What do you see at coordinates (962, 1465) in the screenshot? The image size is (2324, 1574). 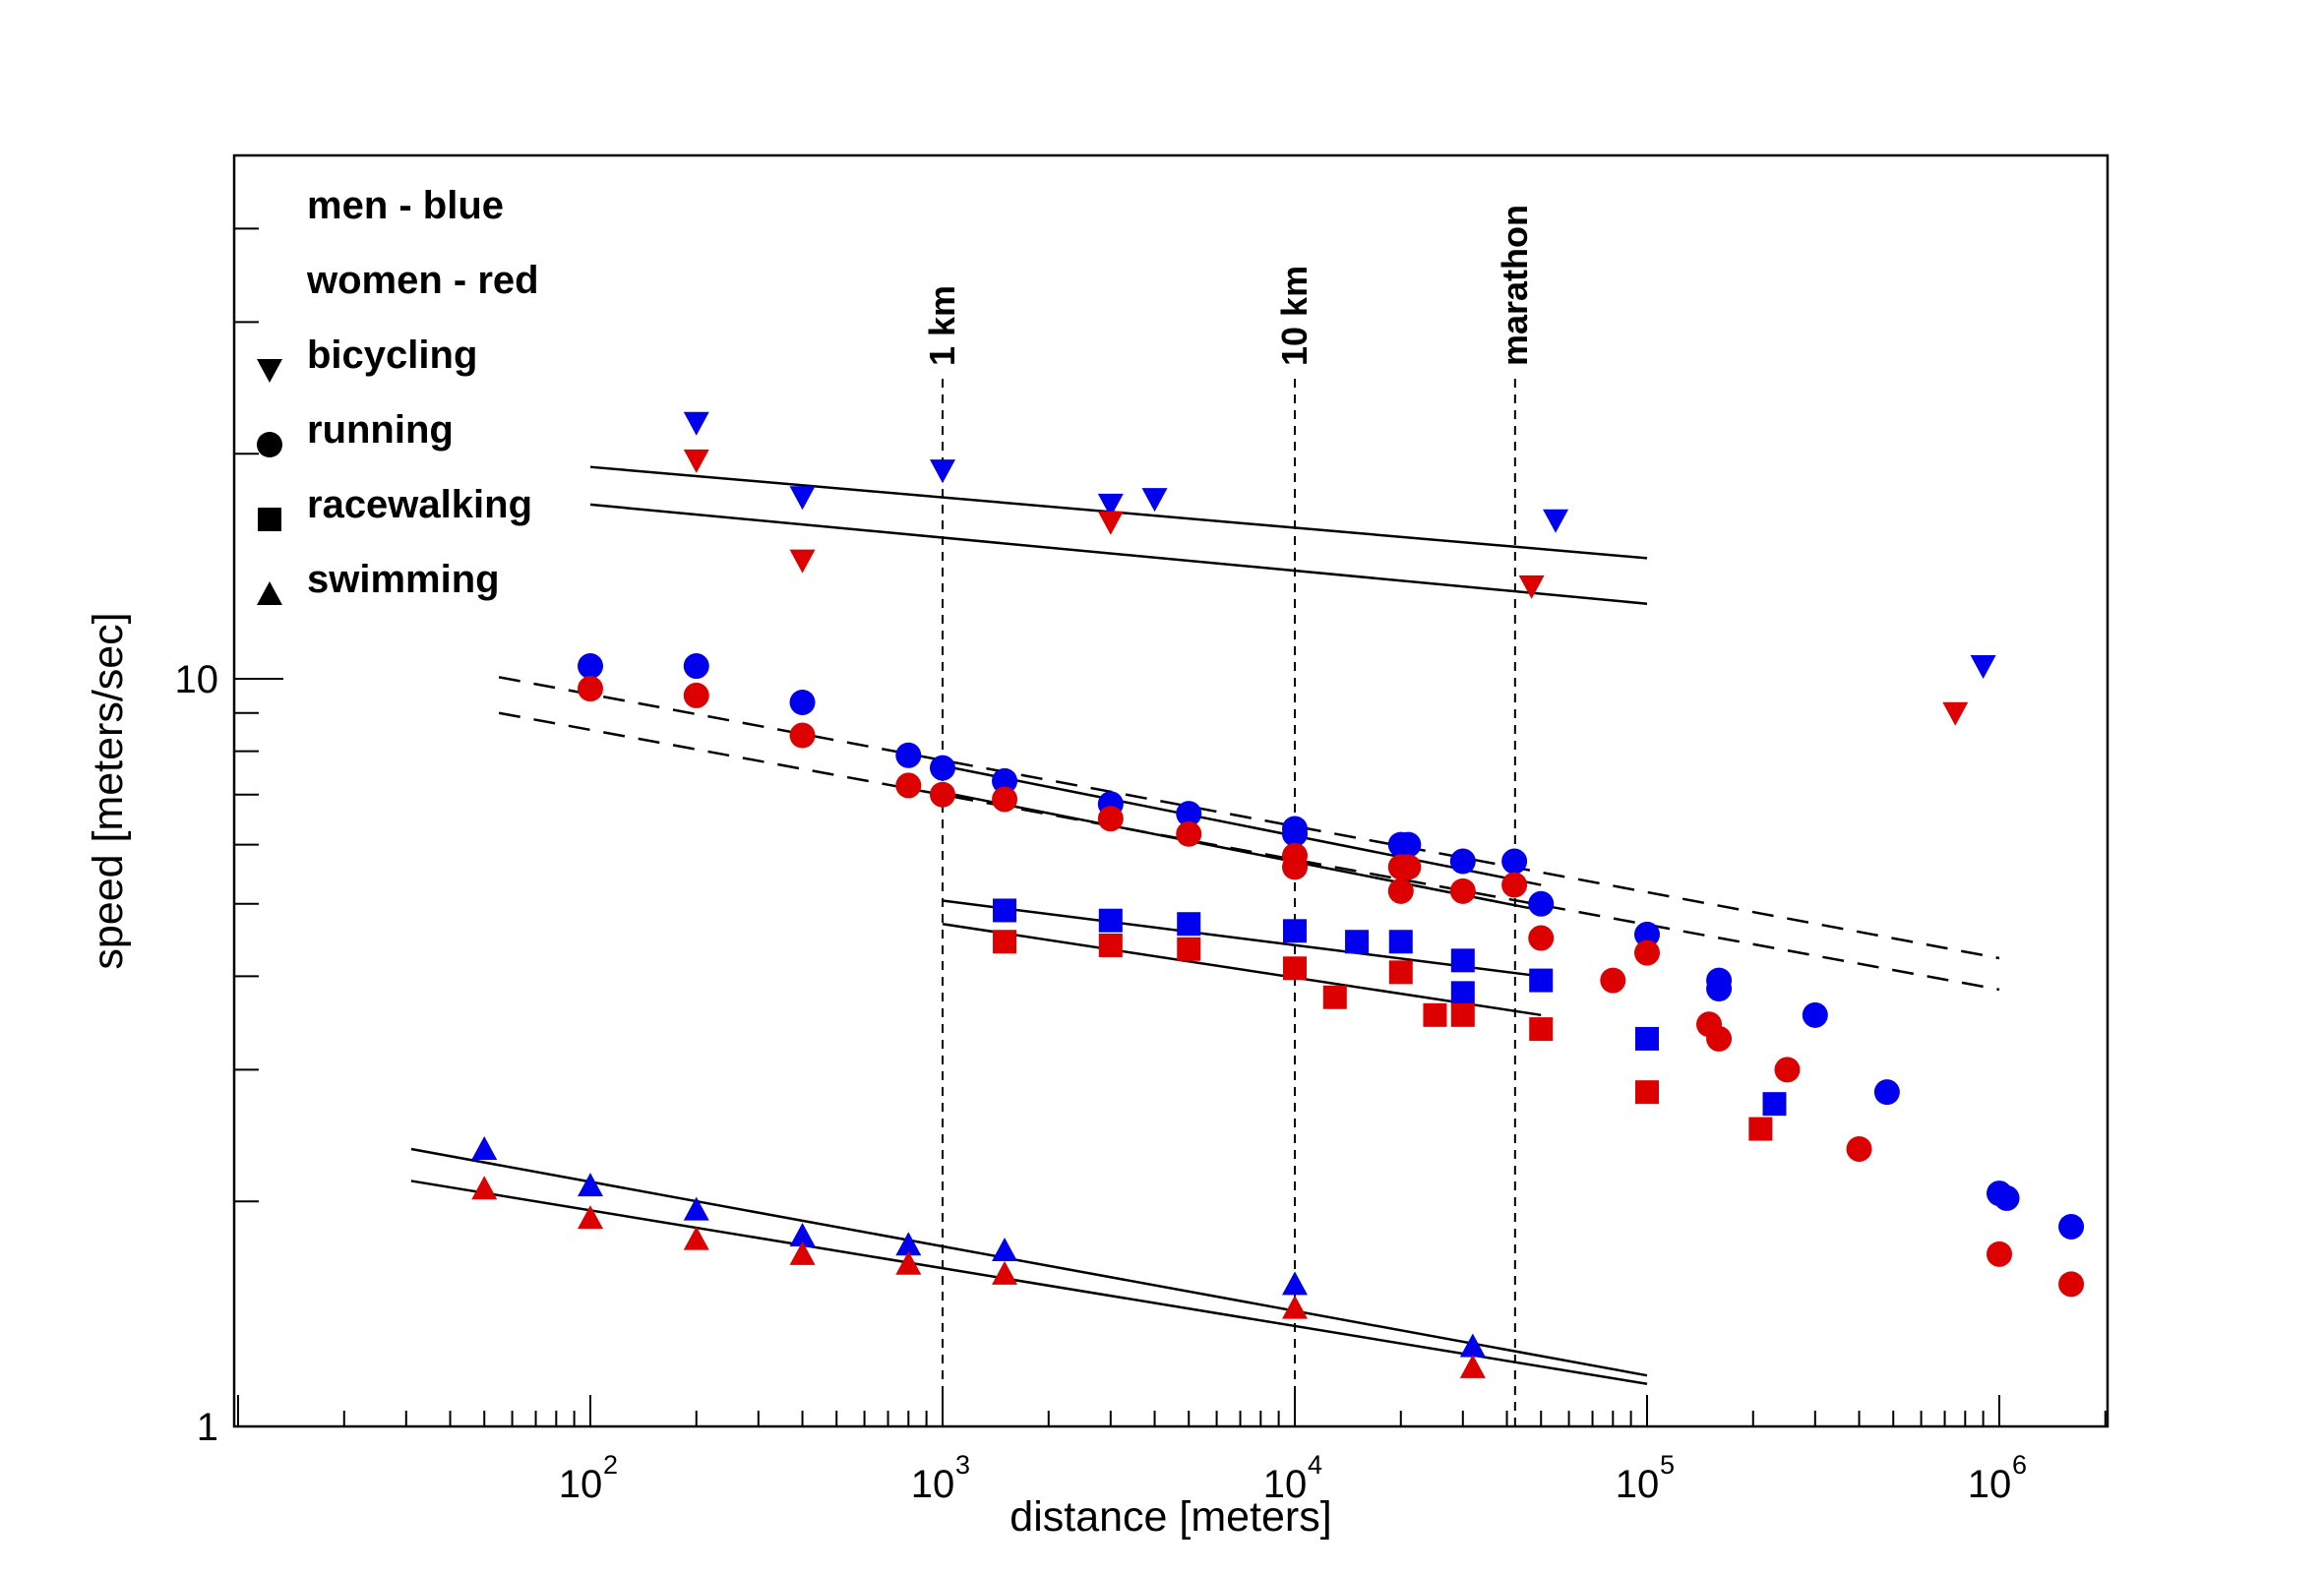 I see `x-tick-label-exponent: 3` at bounding box center [962, 1465].